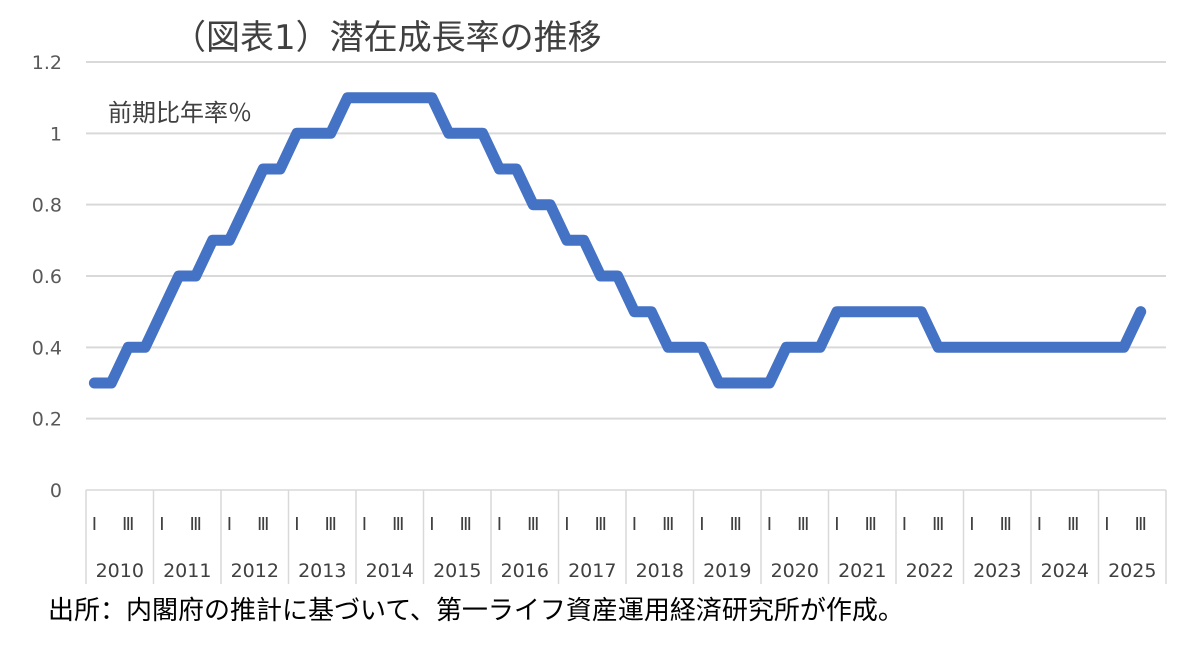 The height and width of the screenshot is (649, 1200). Describe the element at coordinates (476, 611) in the screenshot. I see `source-note: 出所：内閣府の推計に基づいて、第一ライフ資産運用経済研究所が作成。` at that location.